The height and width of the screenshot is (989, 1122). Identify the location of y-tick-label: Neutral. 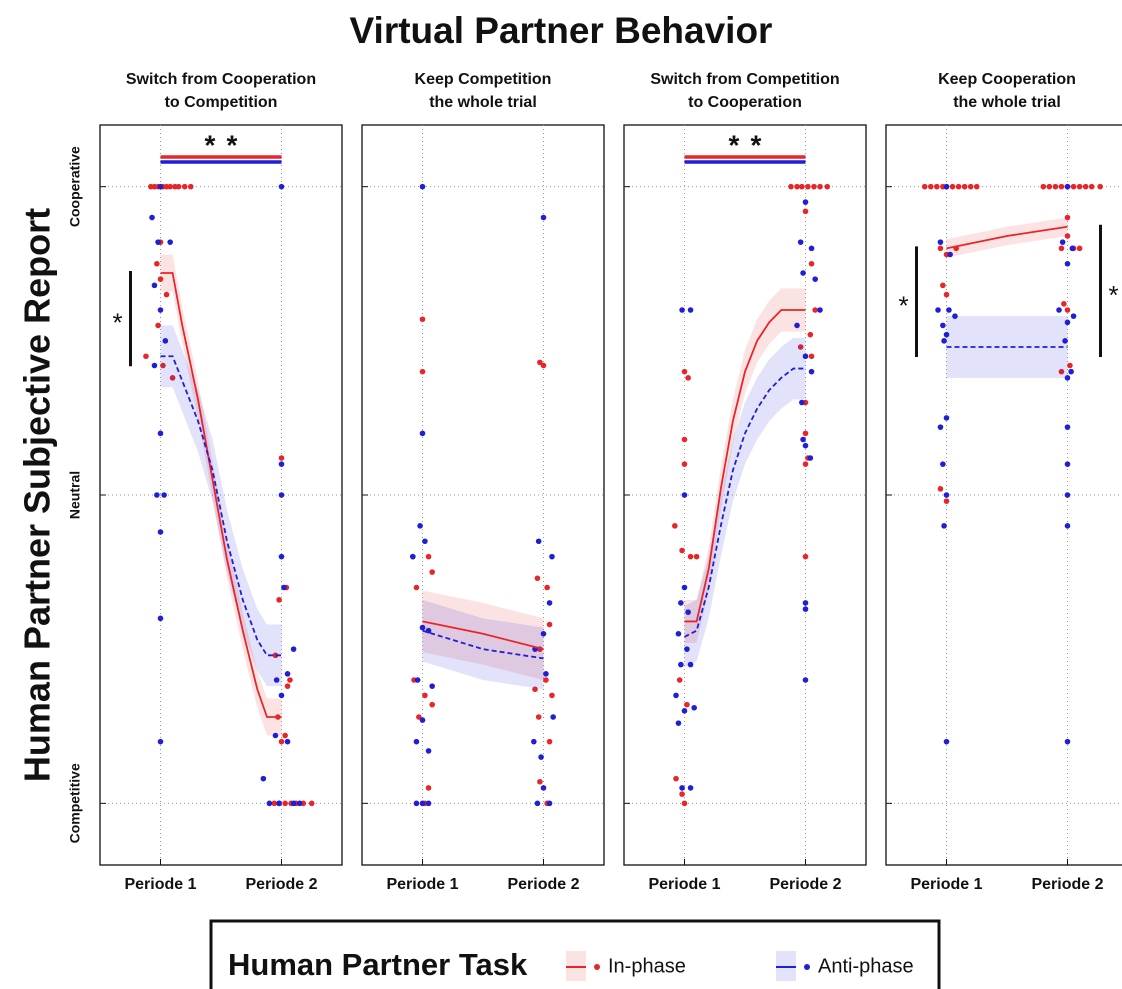
(75, 495).